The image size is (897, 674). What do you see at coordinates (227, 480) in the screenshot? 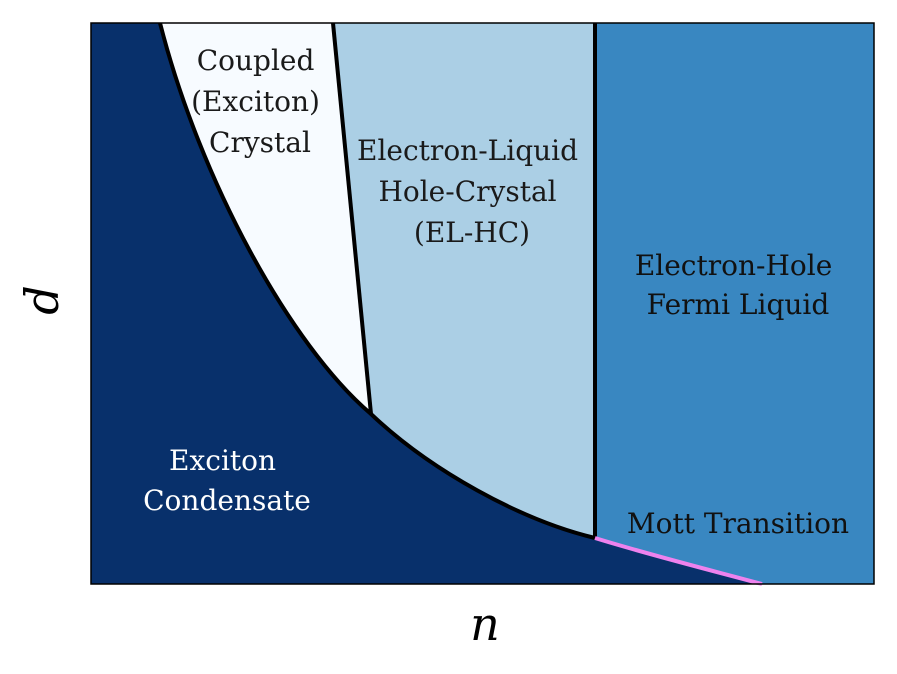
I see `label-exciton-condensate: Exciton Condensate` at bounding box center [227, 480].